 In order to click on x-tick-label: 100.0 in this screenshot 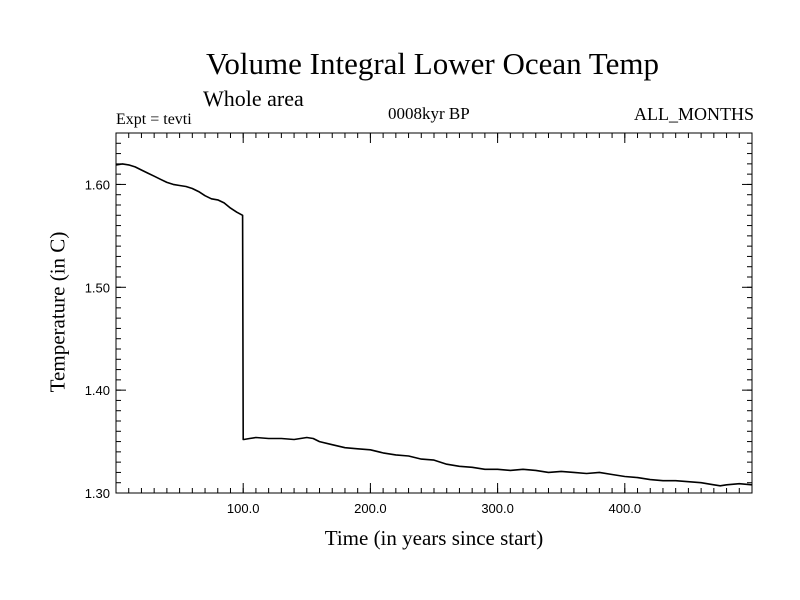, I will do `click(243, 508)`.